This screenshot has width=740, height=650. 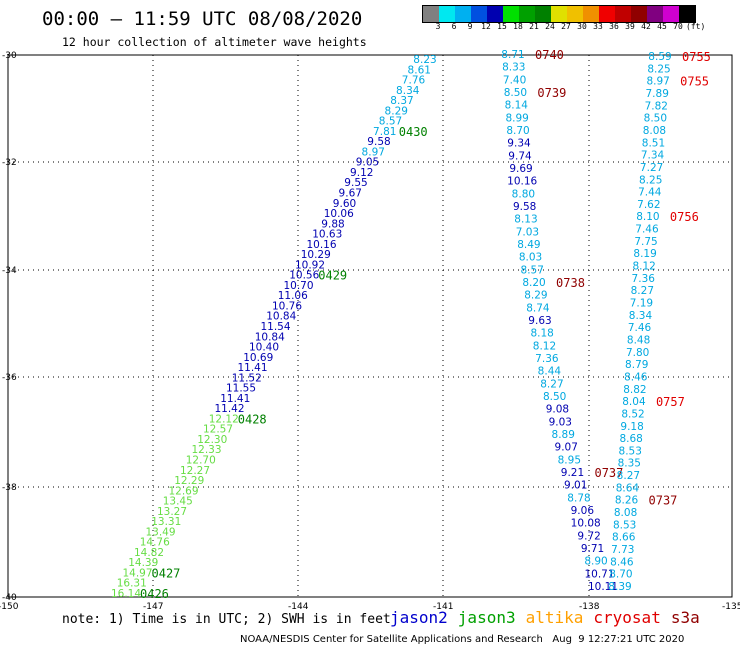 I want to click on wave-height-label: 7.82, so click(x=656, y=106).